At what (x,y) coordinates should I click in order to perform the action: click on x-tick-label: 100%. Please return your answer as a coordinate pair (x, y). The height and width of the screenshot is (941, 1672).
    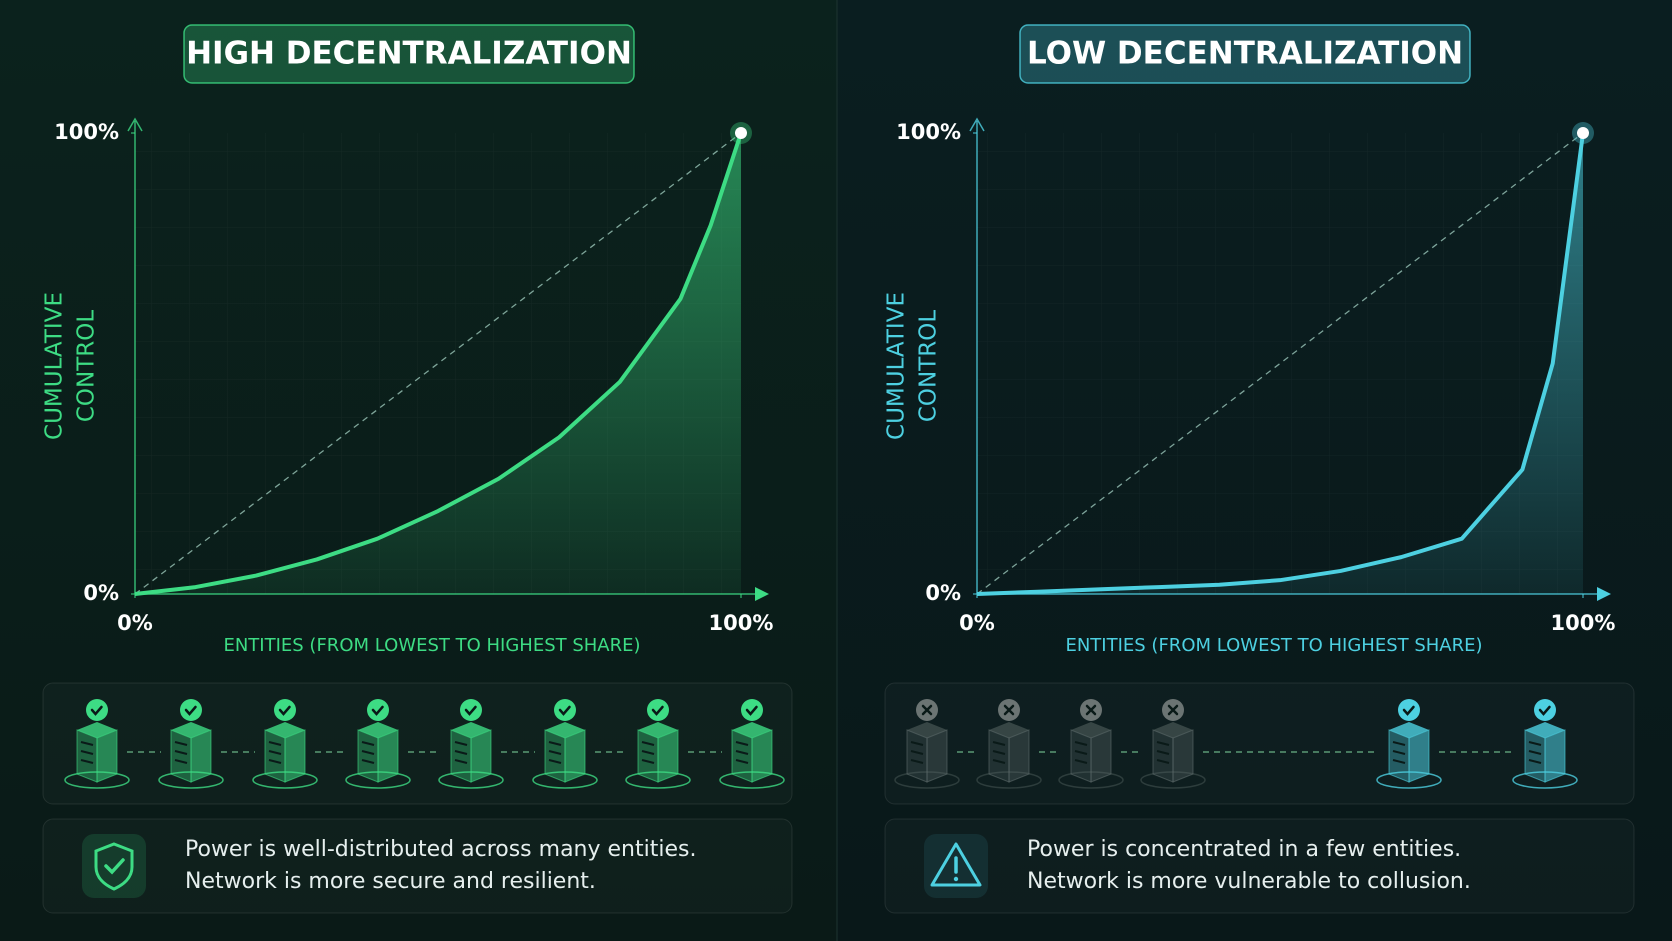
    Looking at the image, I should click on (1583, 623).